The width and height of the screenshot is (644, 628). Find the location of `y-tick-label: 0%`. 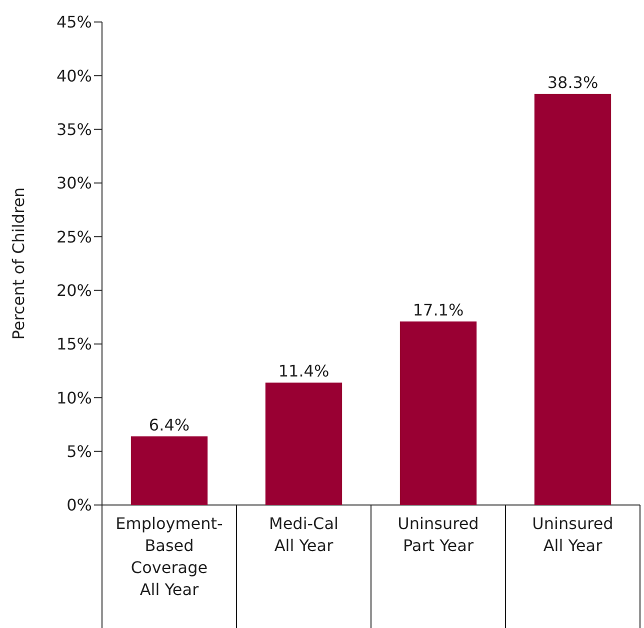

y-tick-label: 0% is located at coordinates (79, 505).